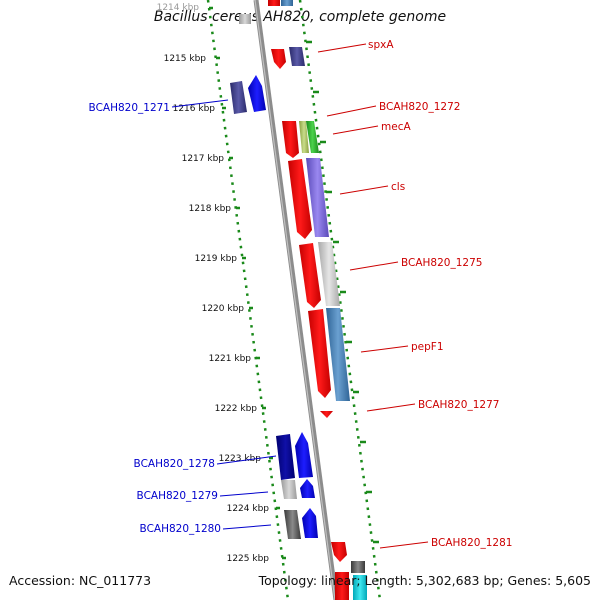 The width and height of the screenshot is (600, 600). Describe the element at coordinates (458, 405) in the screenshot. I see `gene-label-BCAH820_1277: BCAH820_1277` at that location.